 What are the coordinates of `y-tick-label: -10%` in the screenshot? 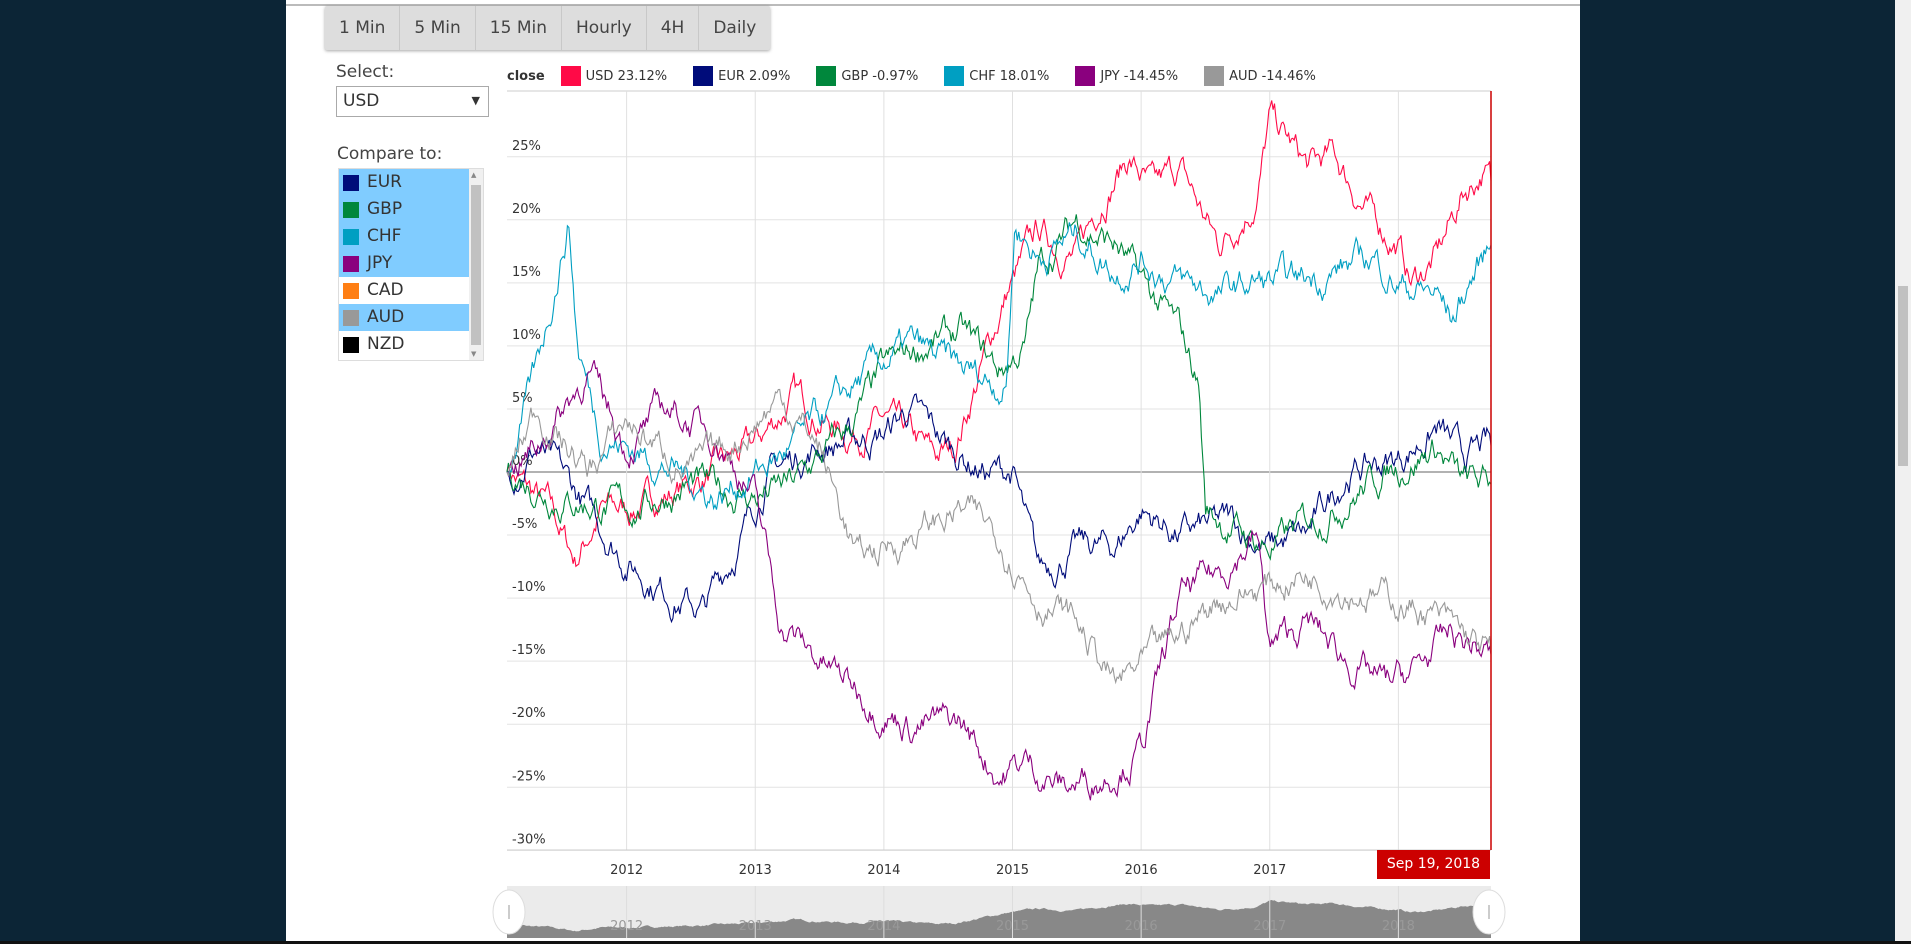 It's located at (529, 587).